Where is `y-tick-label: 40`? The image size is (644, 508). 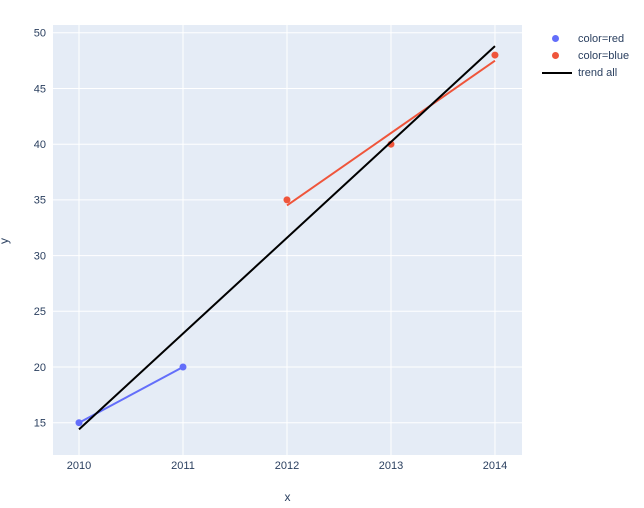
y-tick-label: 40 is located at coordinates (40, 145).